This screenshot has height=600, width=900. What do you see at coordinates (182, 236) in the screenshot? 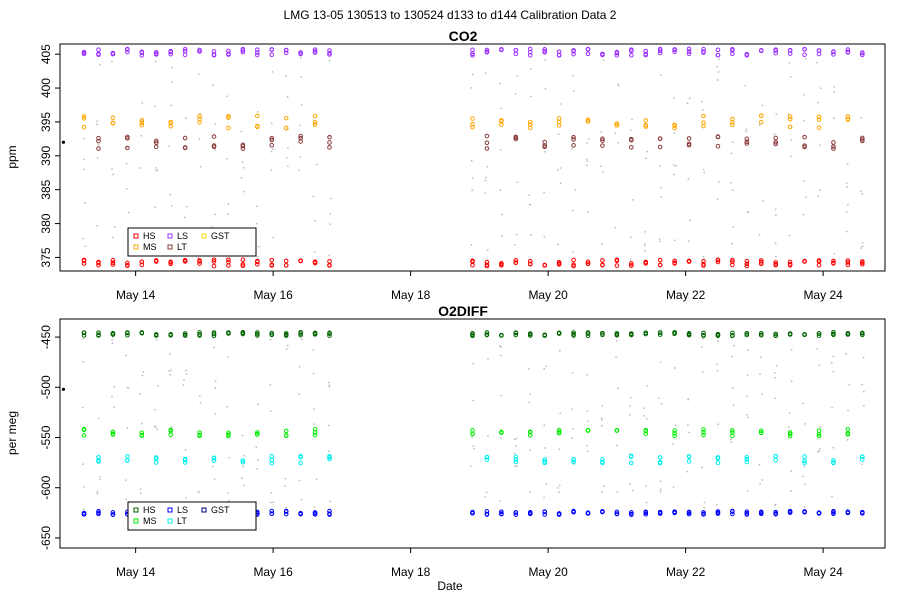
I see `co2-legend-label: LS` at bounding box center [182, 236].